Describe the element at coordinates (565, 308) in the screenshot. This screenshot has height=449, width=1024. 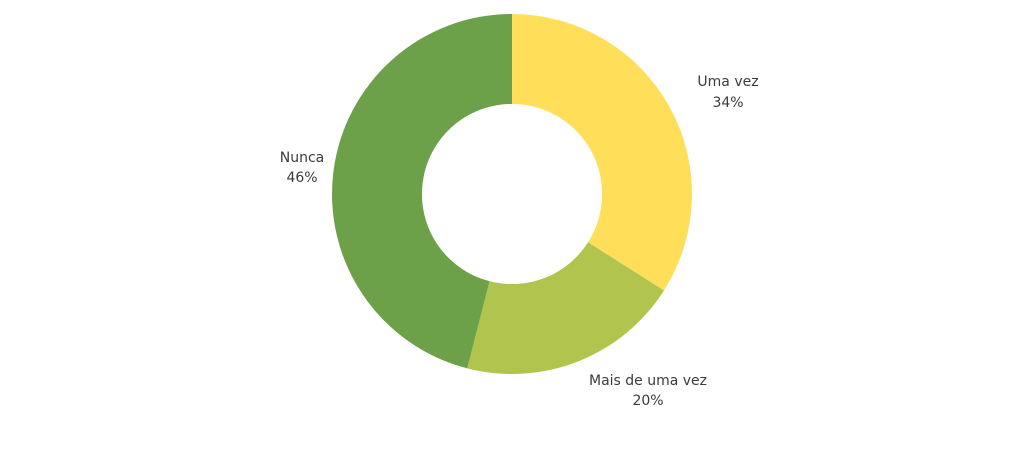
I see `slice-mais-de-uma-vez` at that location.